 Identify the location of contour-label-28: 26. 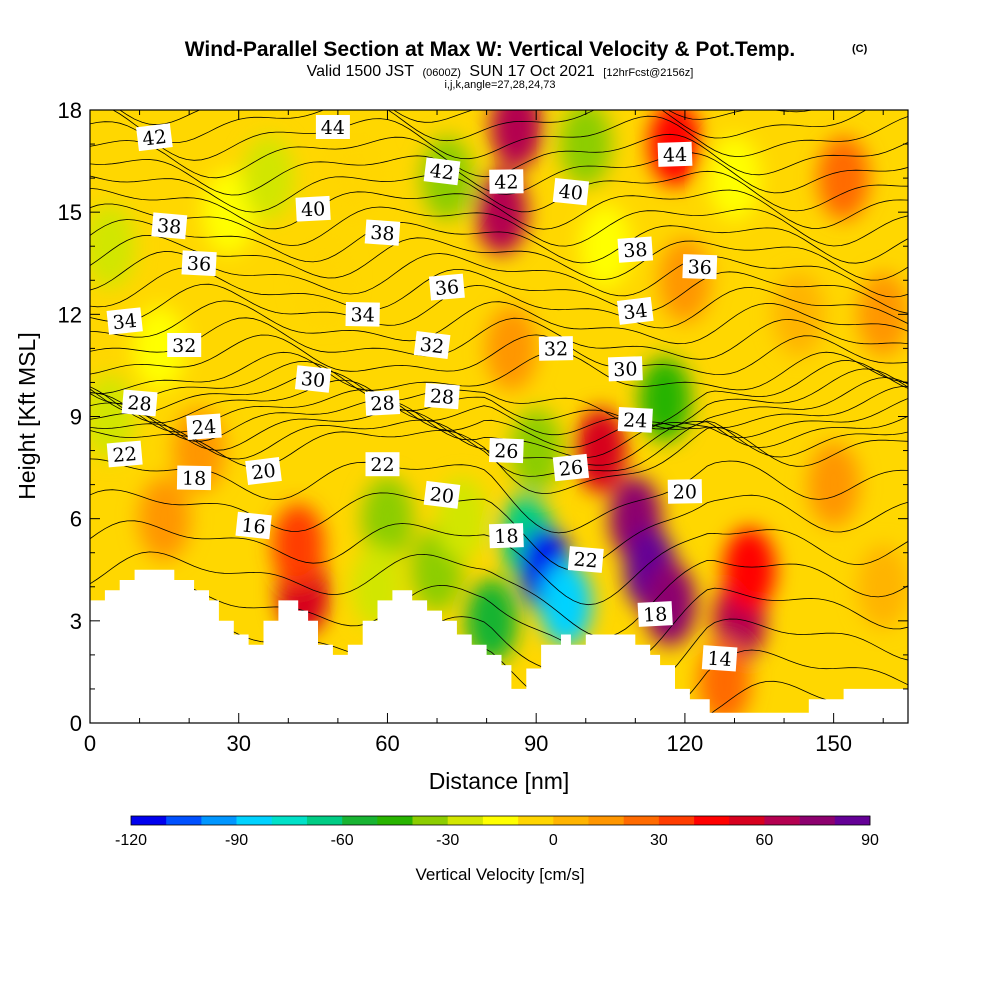
(571, 467).